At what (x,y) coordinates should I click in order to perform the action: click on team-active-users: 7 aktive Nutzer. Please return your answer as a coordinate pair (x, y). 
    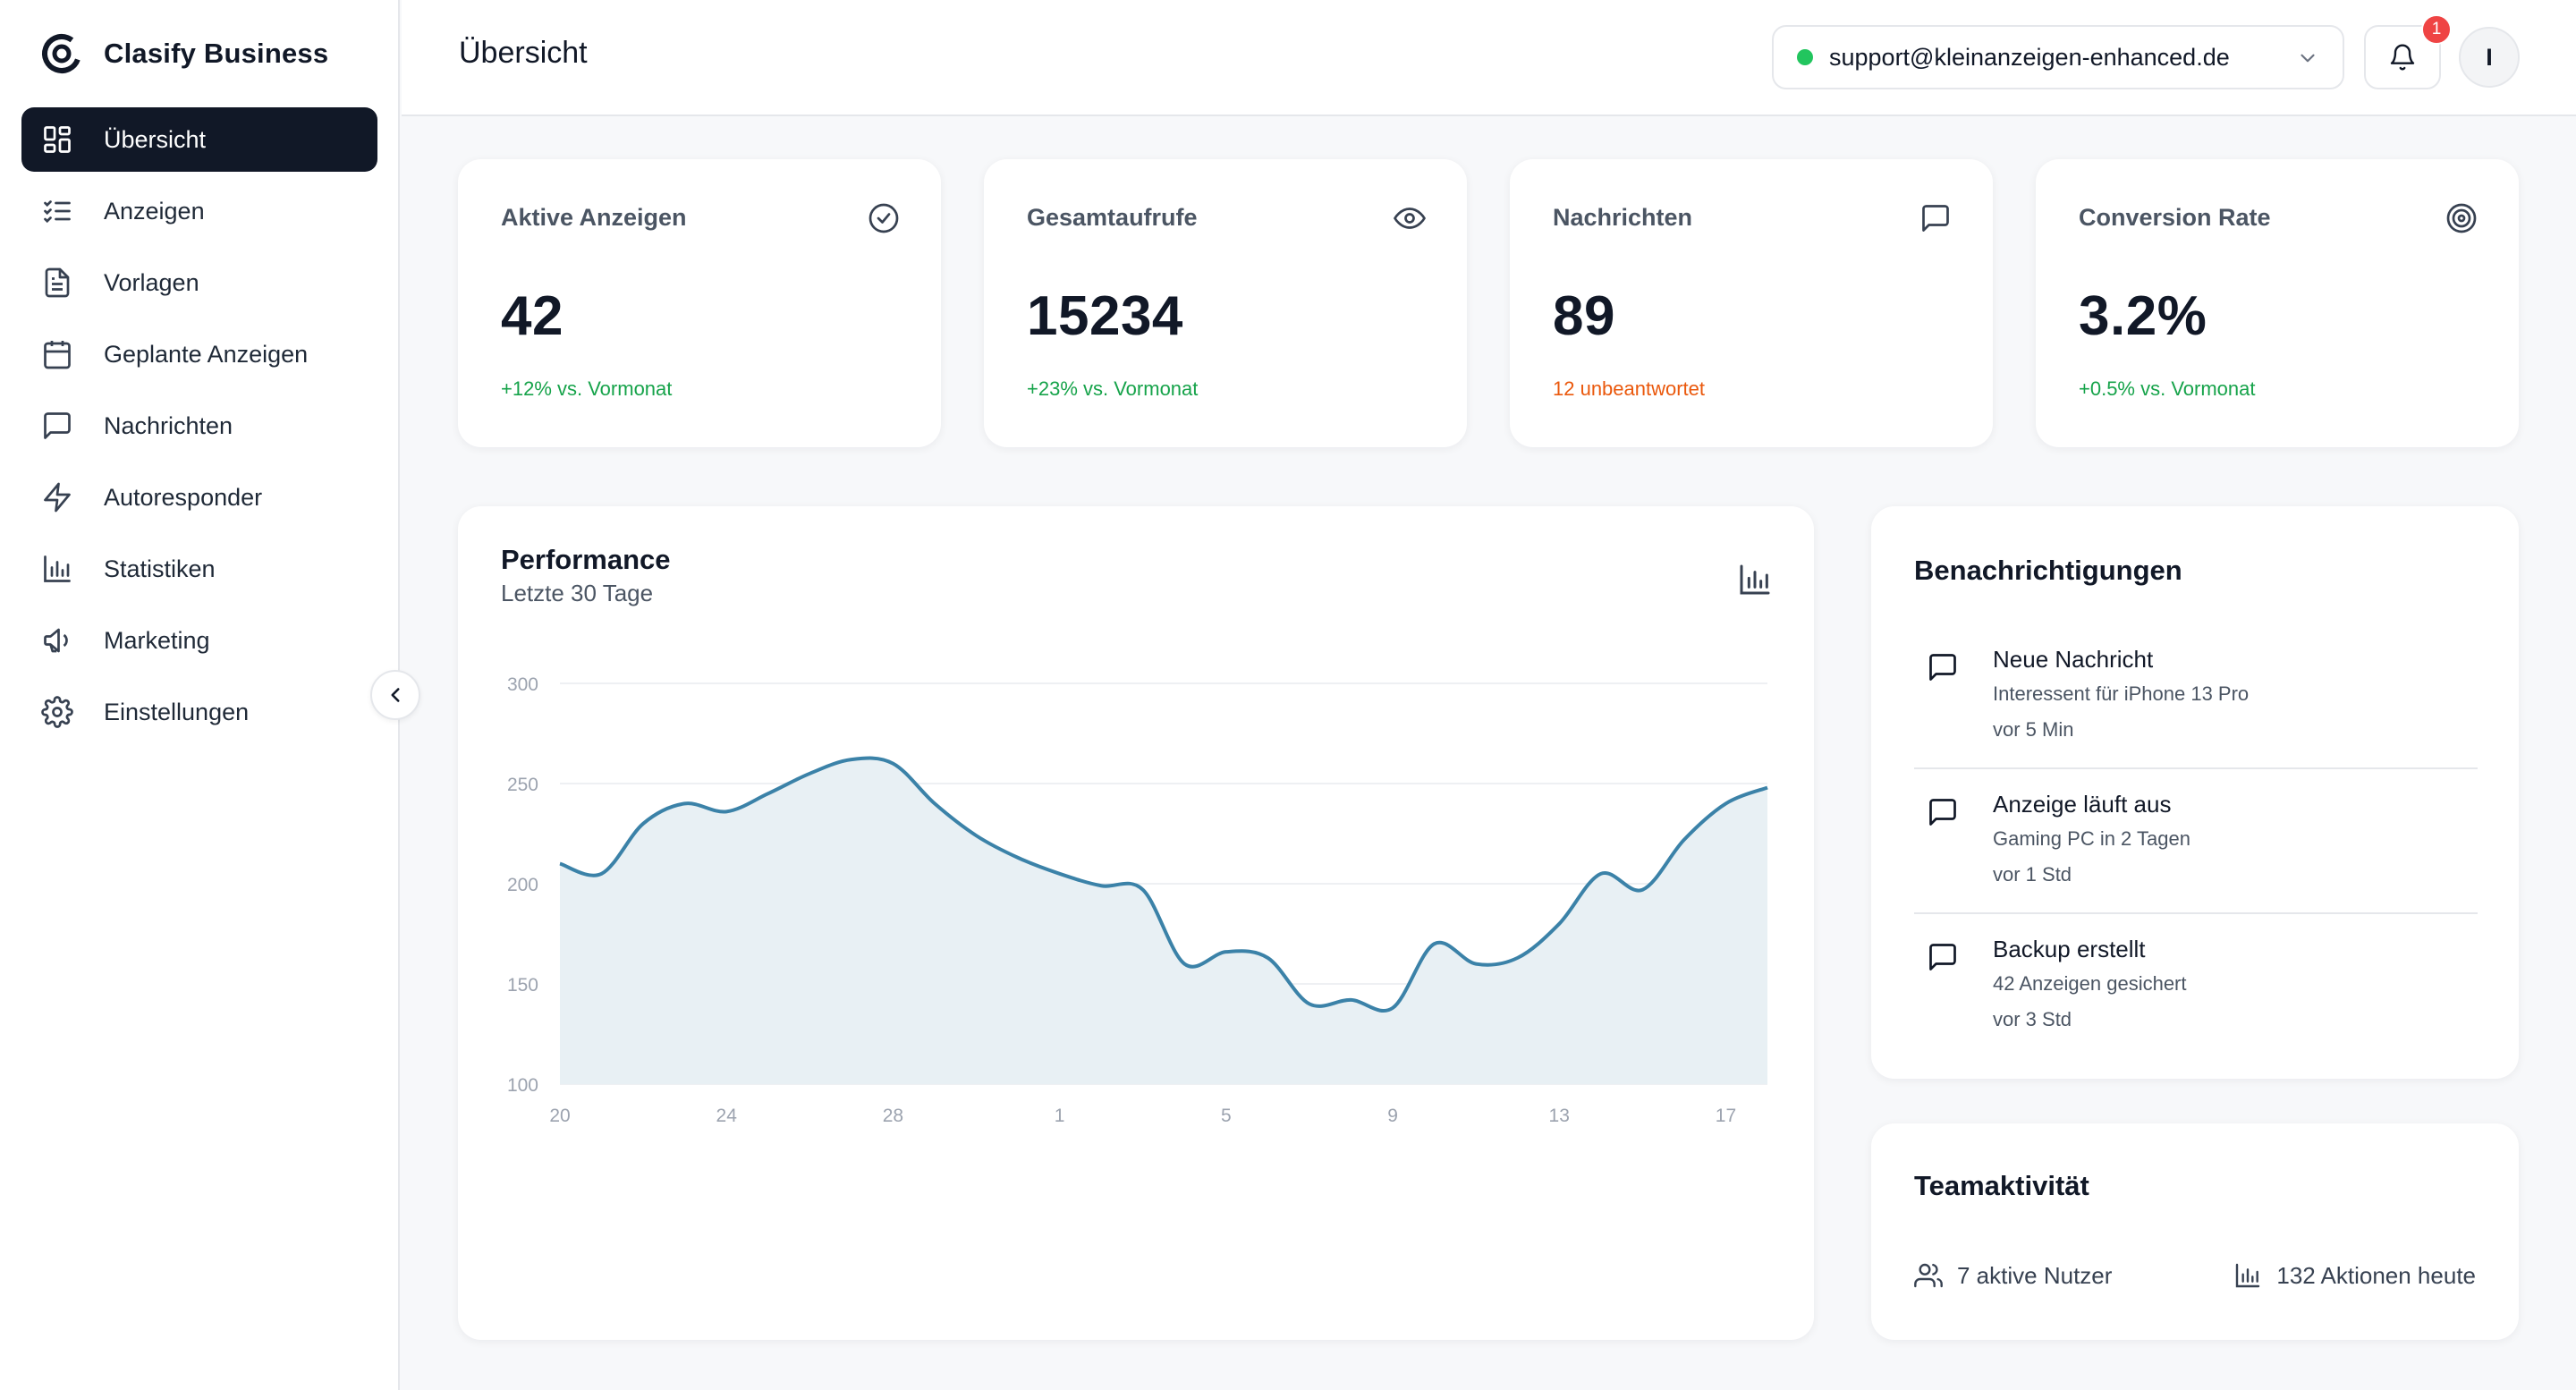
    Looking at the image, I should click on (2013, 1275).